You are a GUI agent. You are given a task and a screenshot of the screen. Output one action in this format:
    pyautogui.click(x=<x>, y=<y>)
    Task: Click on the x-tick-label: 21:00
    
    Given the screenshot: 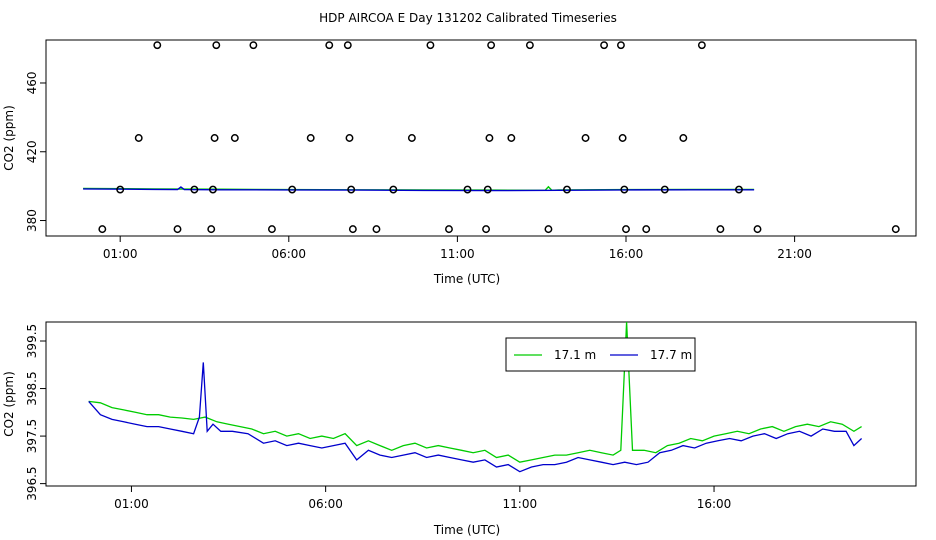 What is the action you would take?
    pyautogui.click(x=794, y=254)
    